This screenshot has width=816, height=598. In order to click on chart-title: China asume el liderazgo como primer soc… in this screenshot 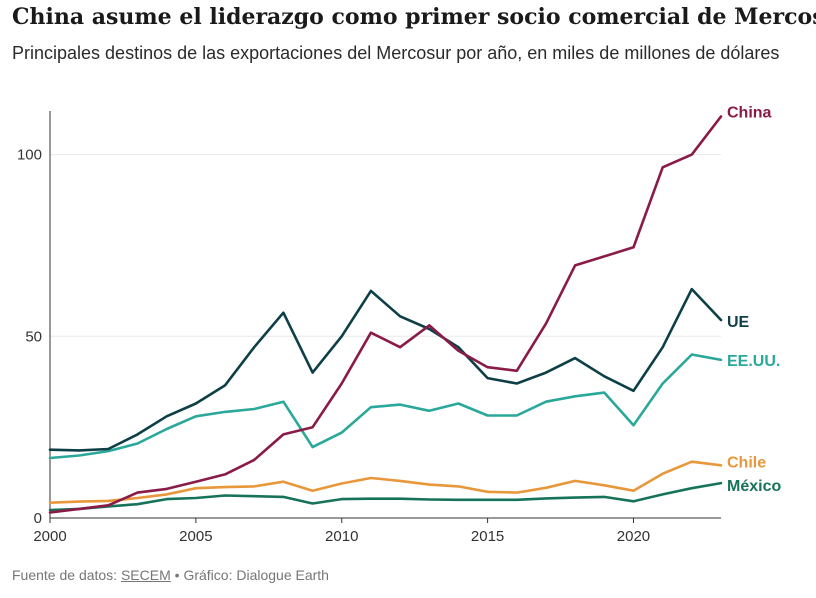, I will do `click(414, 17)`.